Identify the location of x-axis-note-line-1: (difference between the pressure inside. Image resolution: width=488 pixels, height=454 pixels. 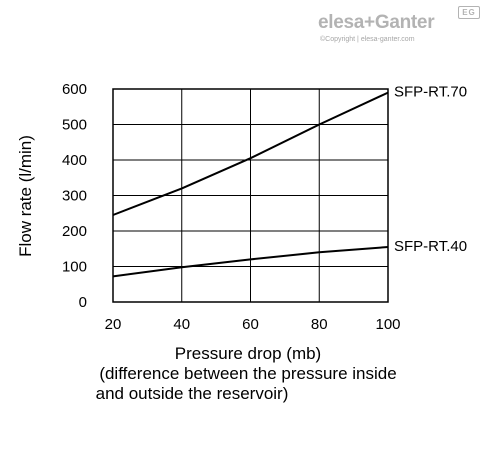
(247, 373).